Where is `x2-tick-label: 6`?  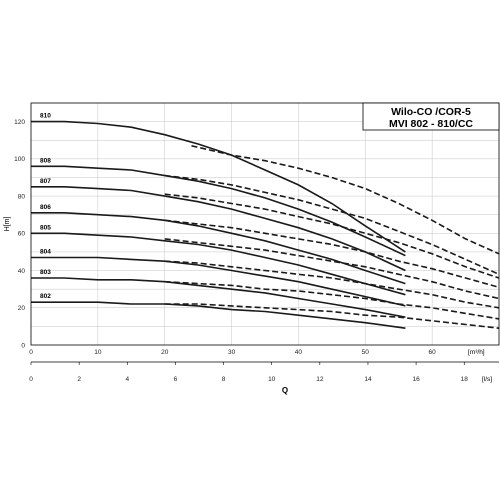
x2-tick-label: 6 is located at coordinates (176, 379).